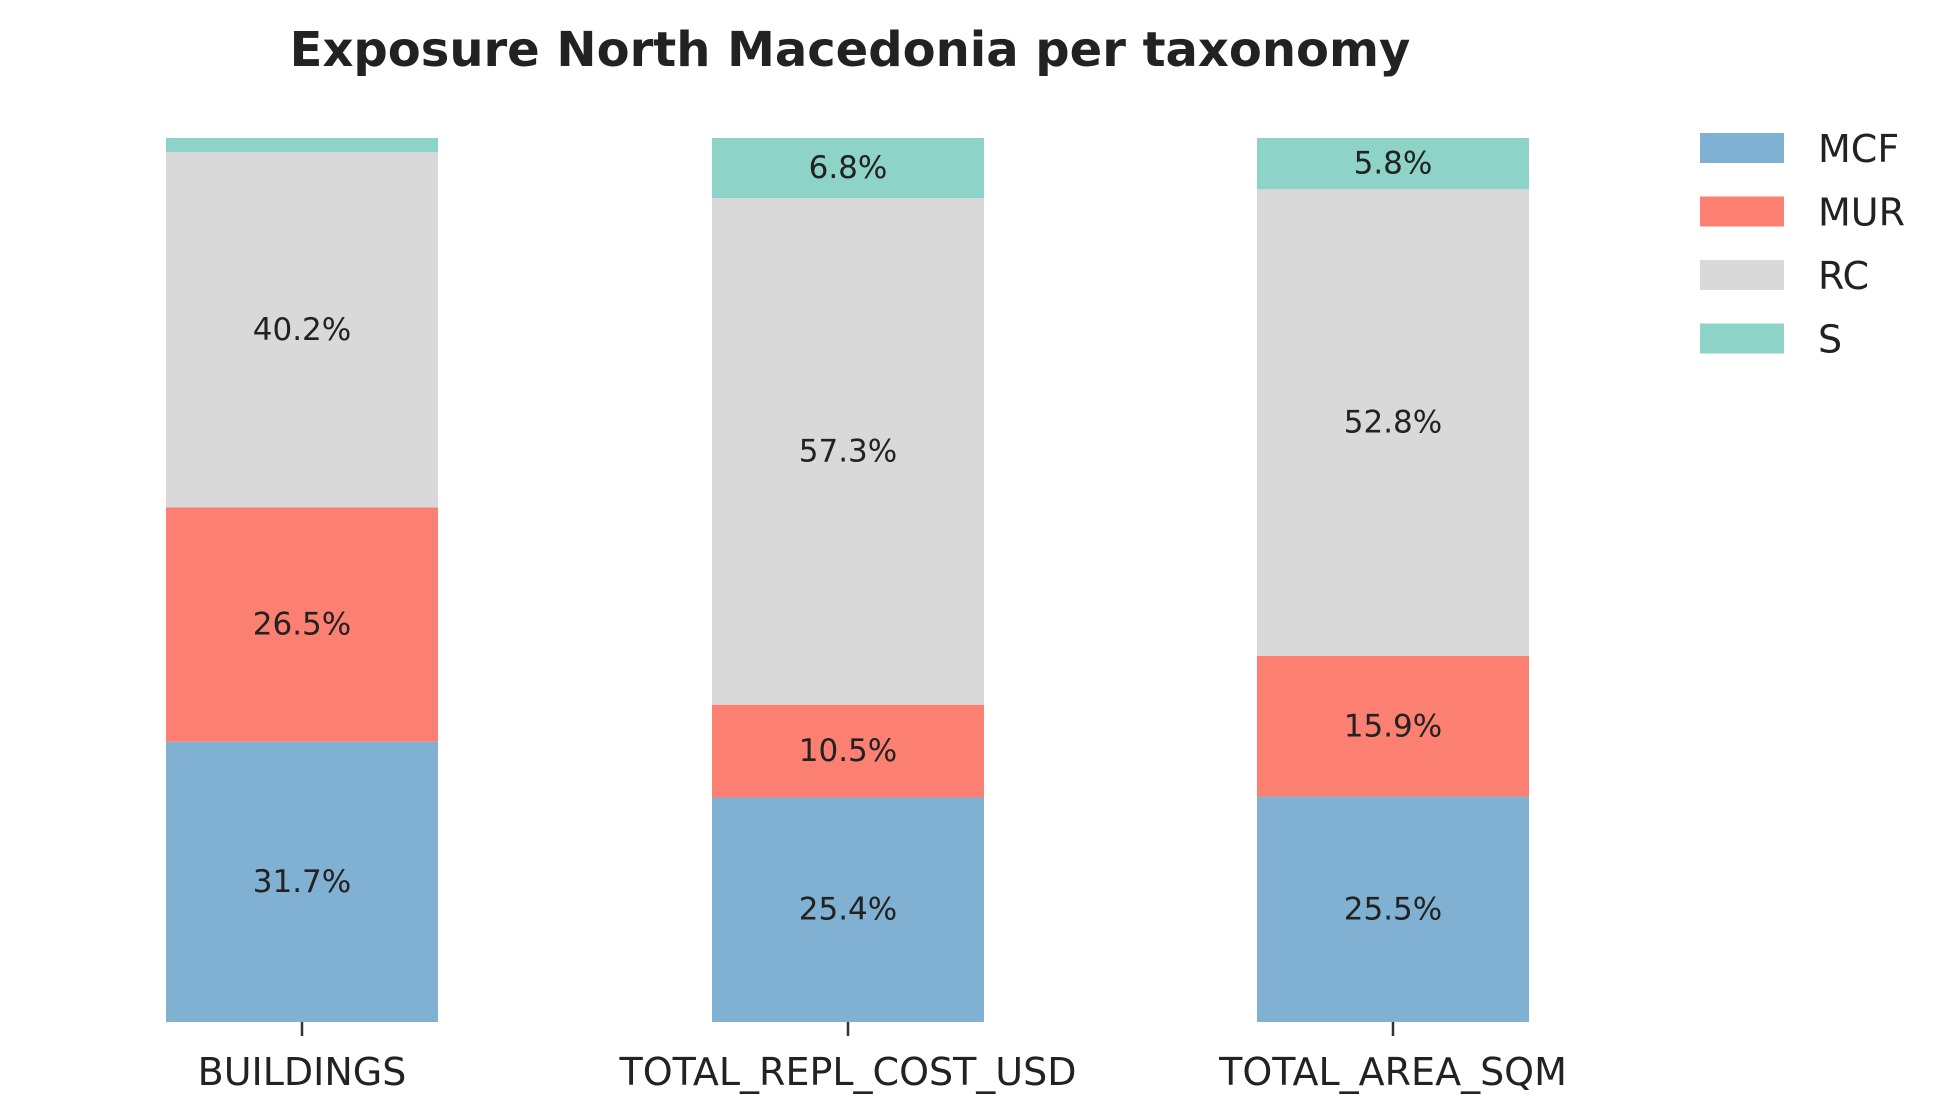  What do you see at coordinates (1392, 1072) in the screenshot?
I see `x-tick-label: TOTAL_AREA_SQM` at bounding box center [1392, 1072].